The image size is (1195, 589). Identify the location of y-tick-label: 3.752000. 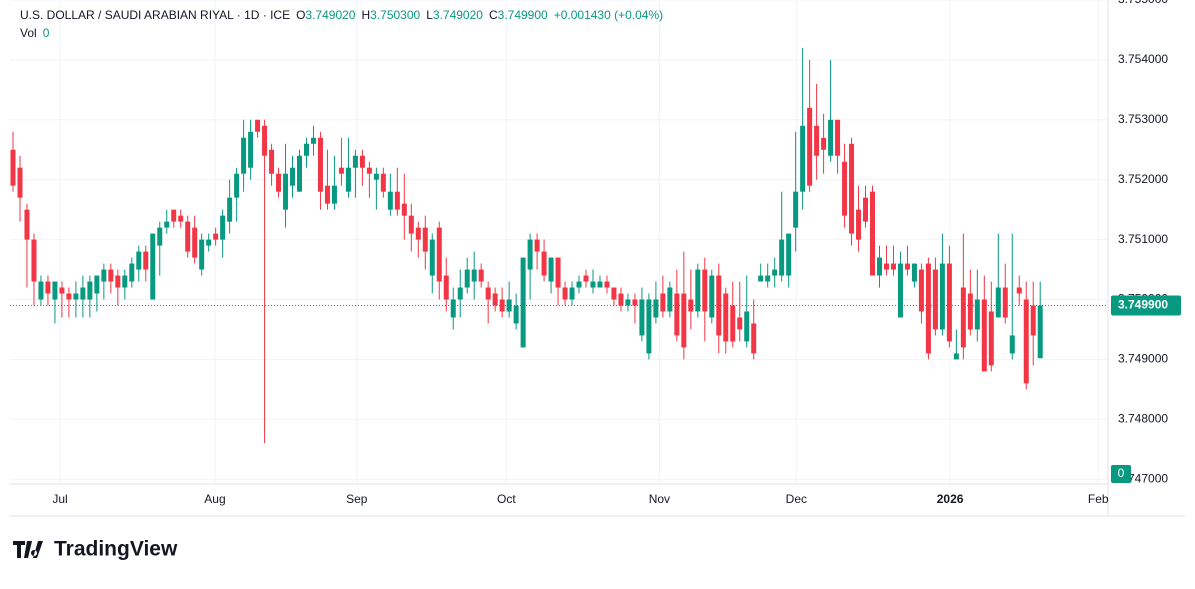
(1143, 179).